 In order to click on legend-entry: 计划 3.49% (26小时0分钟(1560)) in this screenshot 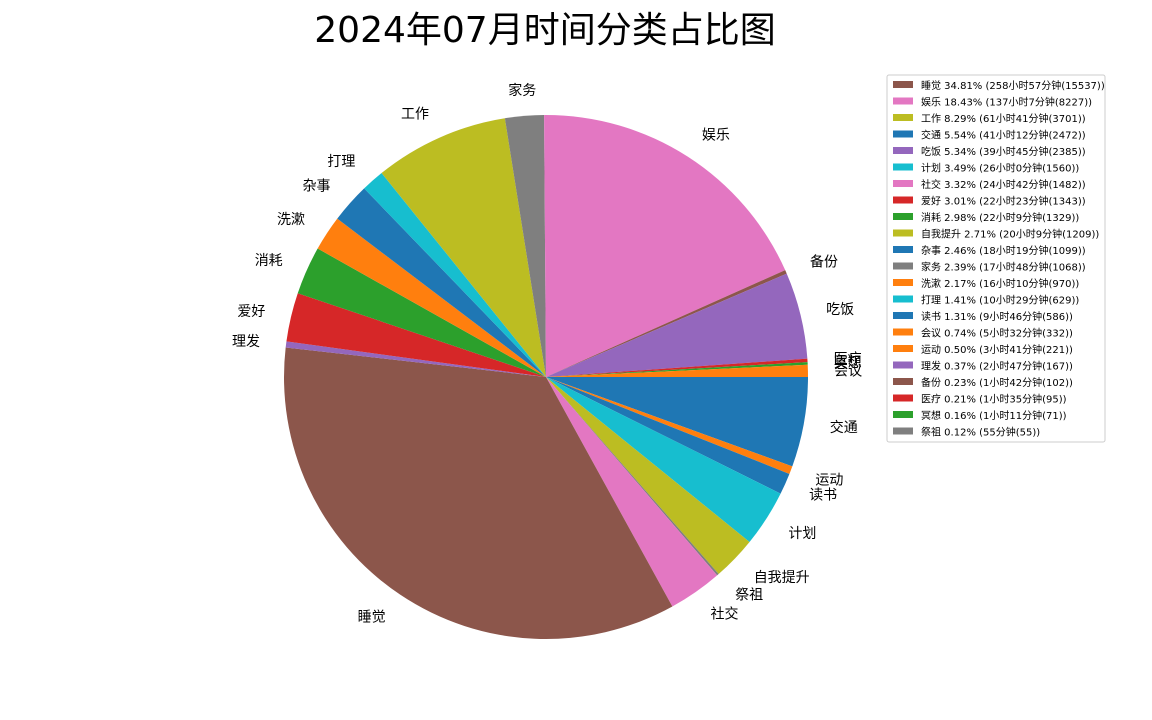, I will do `click(1000, 168)`.